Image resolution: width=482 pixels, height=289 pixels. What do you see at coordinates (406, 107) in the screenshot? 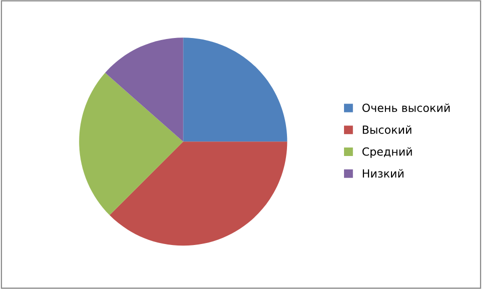
I see `legend-label: Очень высокий` at bounding box center [406, 107].